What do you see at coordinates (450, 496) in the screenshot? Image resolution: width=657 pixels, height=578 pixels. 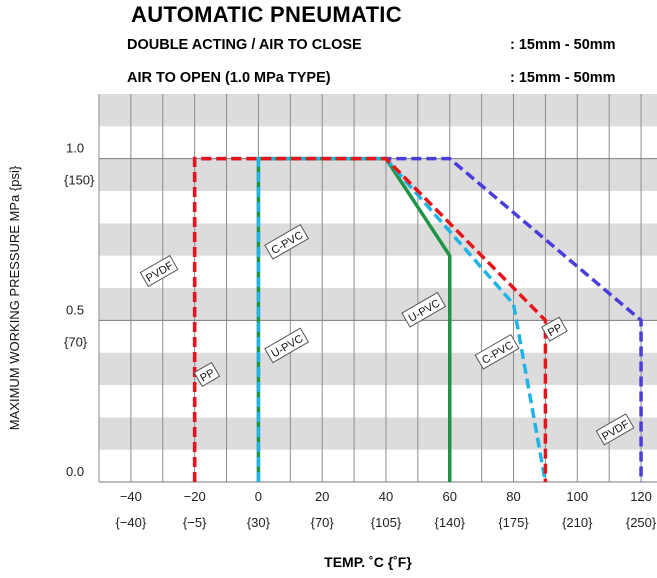 I see `x-tick-celsius: 60` at bounding box center [450, 496].